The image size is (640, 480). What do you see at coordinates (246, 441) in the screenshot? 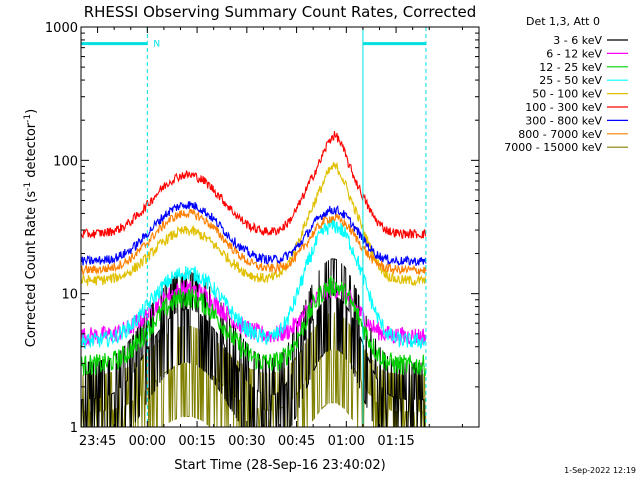
I see `x-tick-label: 00:30` at bounding box center [246, 441].